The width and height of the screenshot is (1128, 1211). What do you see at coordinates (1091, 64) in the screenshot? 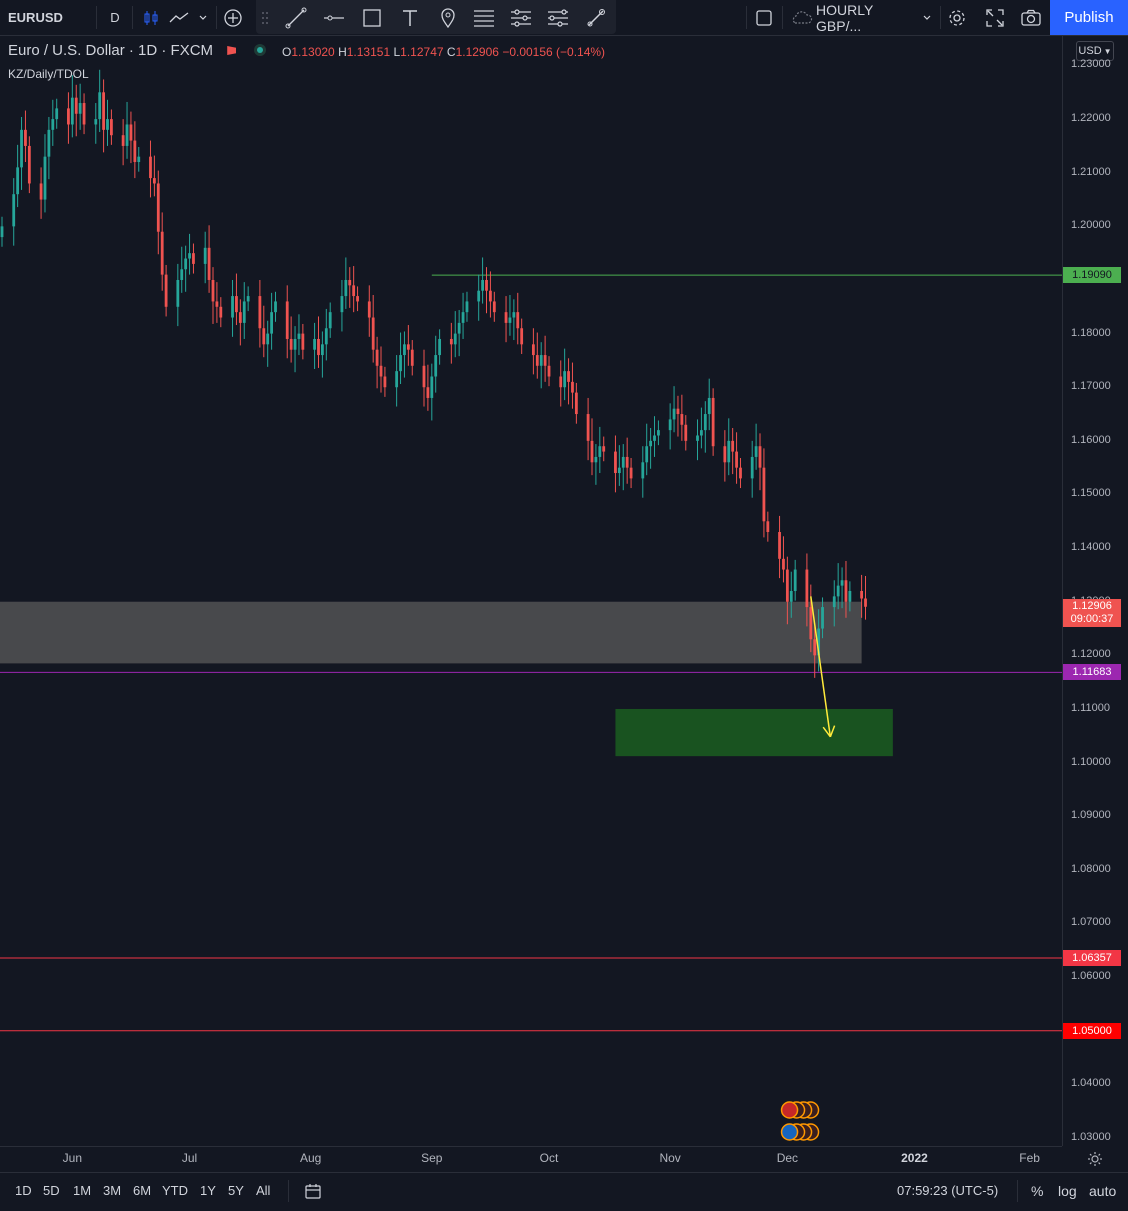
I see `price-tick: 1.23000` at bounding box center [1091, 64].